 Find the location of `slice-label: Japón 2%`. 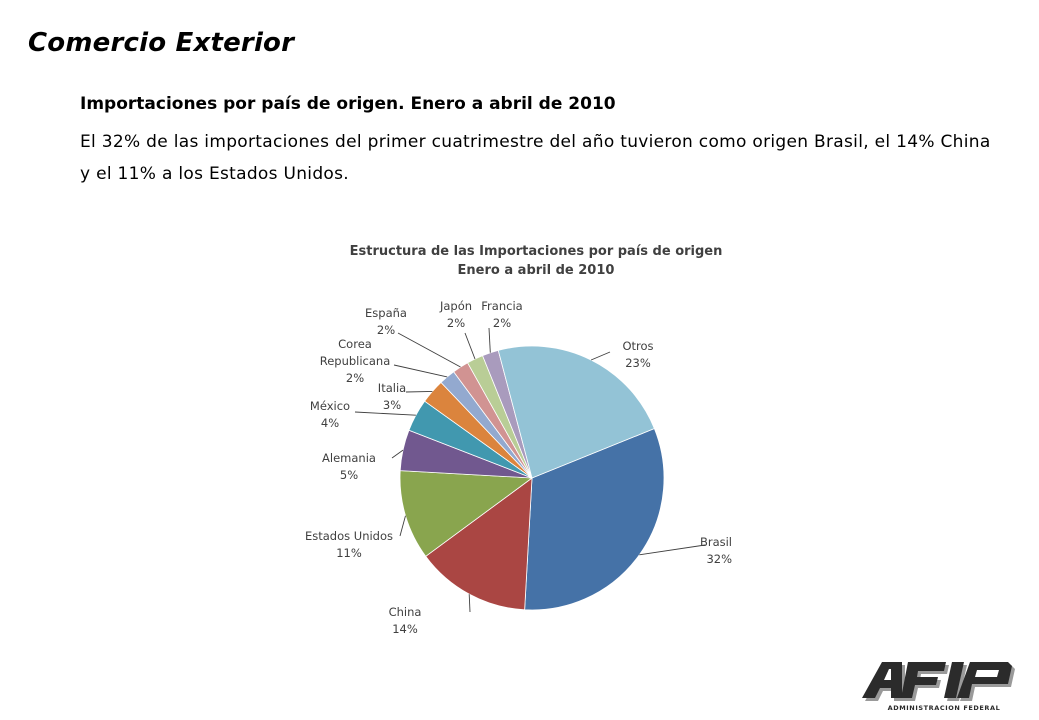

slice-label: Japón 2% is located at coordinates (455, 314).